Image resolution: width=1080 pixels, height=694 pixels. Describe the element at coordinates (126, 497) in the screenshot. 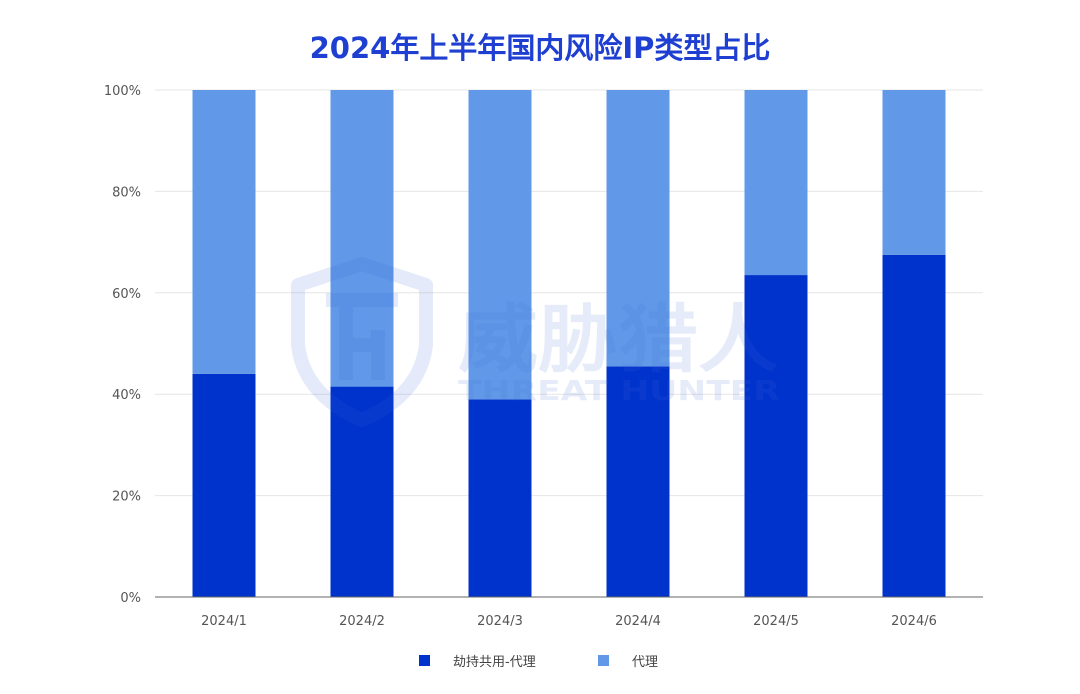

I see `y-tick-label: 20%` at that location.